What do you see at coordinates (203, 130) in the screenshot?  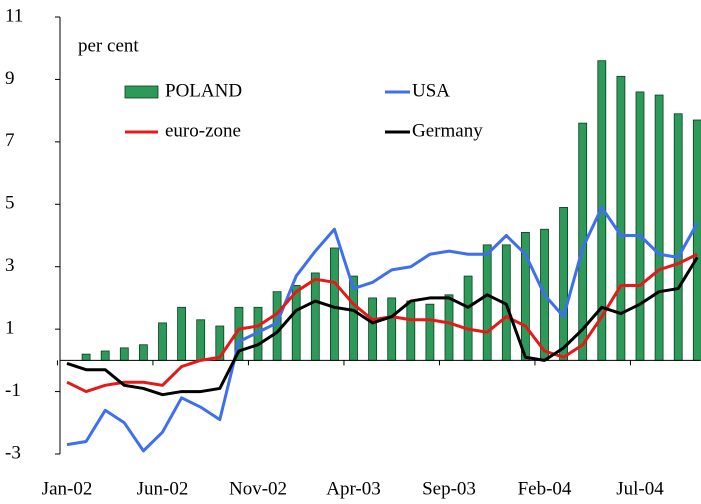 I see `legend-label: euro-zone` at bounding box center [203, 130].